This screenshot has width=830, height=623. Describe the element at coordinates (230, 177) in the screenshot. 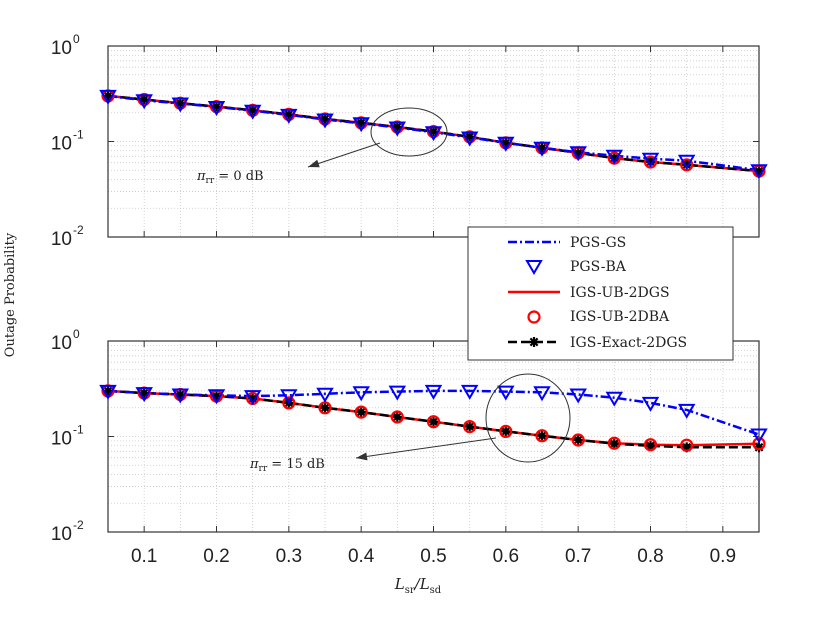

I see `annotation-label: πrr = 0 dB` at that location.